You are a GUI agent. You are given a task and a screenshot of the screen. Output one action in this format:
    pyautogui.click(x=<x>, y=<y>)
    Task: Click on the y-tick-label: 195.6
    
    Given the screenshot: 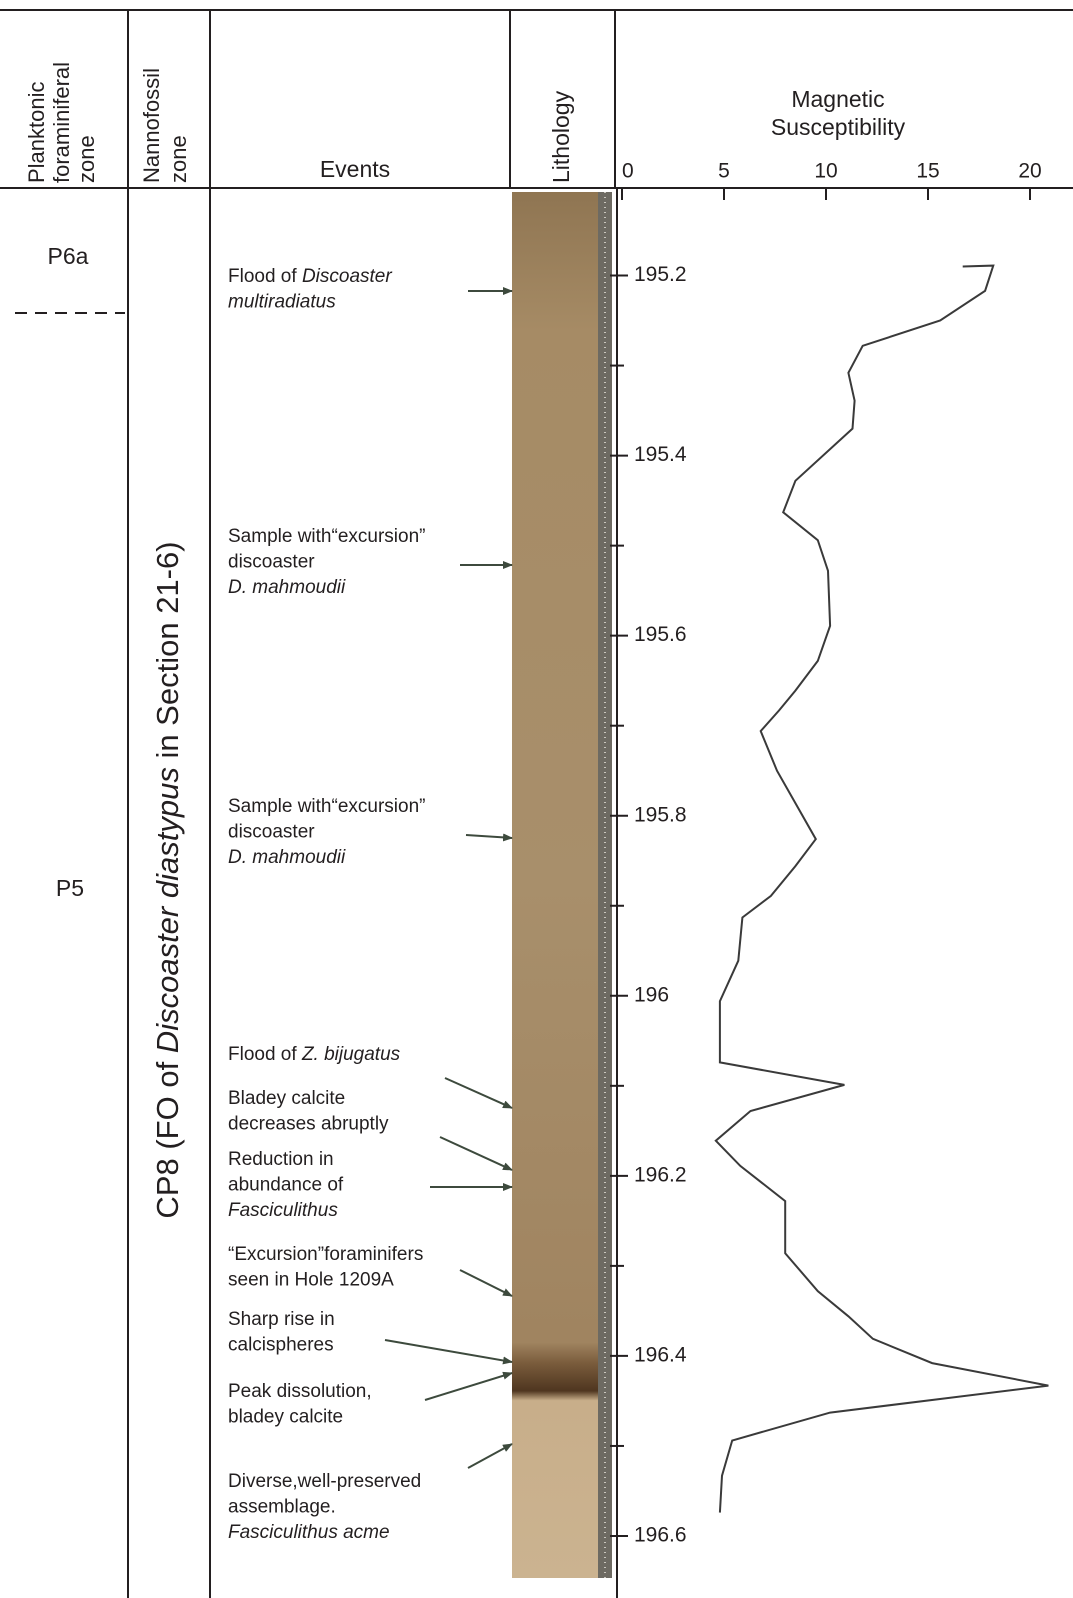 What is the action you would take?
    pyautogui.click(x=660, y=634)
    